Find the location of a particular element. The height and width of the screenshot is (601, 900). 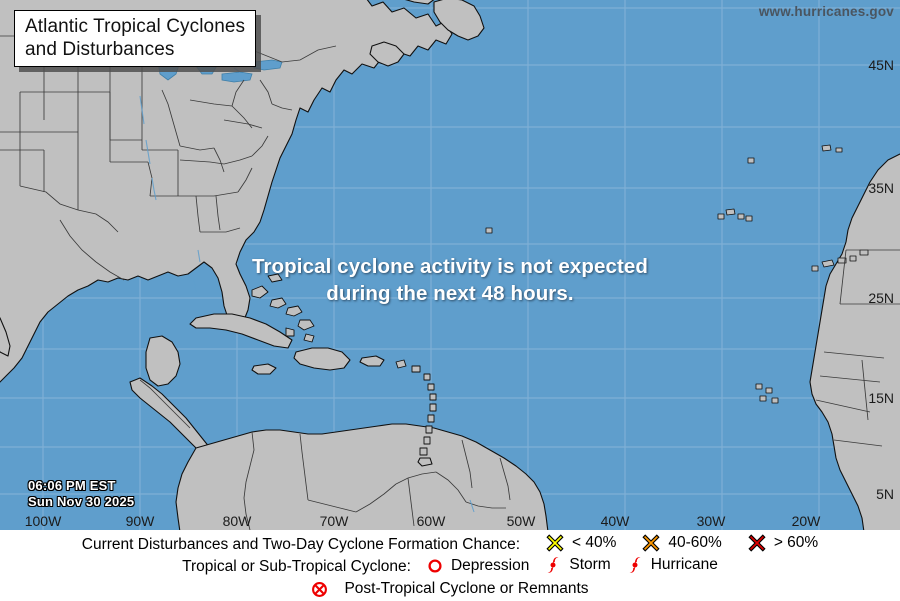

post-tropical-icon is located at coordinates (319, 589).